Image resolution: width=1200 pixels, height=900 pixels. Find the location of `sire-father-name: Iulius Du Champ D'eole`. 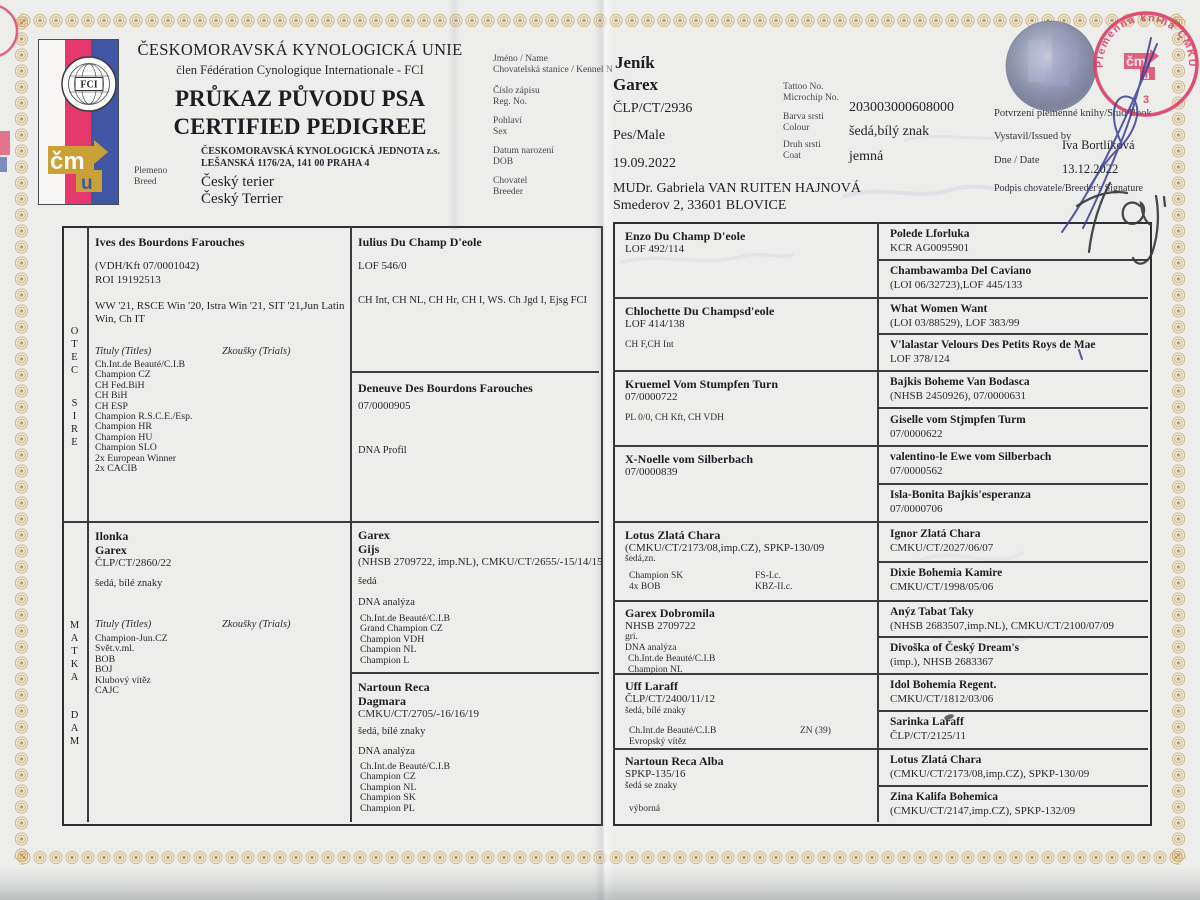

sire-father-name: Iulius Du Champ D'eole is located at coordinates (420, 242).